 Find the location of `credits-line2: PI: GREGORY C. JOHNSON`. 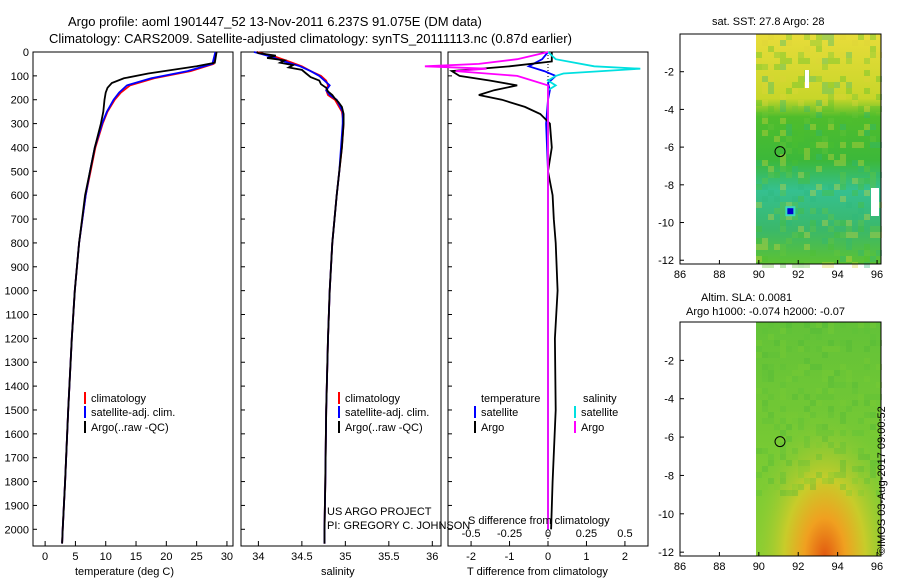

credits-line2: PI: GREGORY C. JOHNSON is located at coordinates (398, 526).